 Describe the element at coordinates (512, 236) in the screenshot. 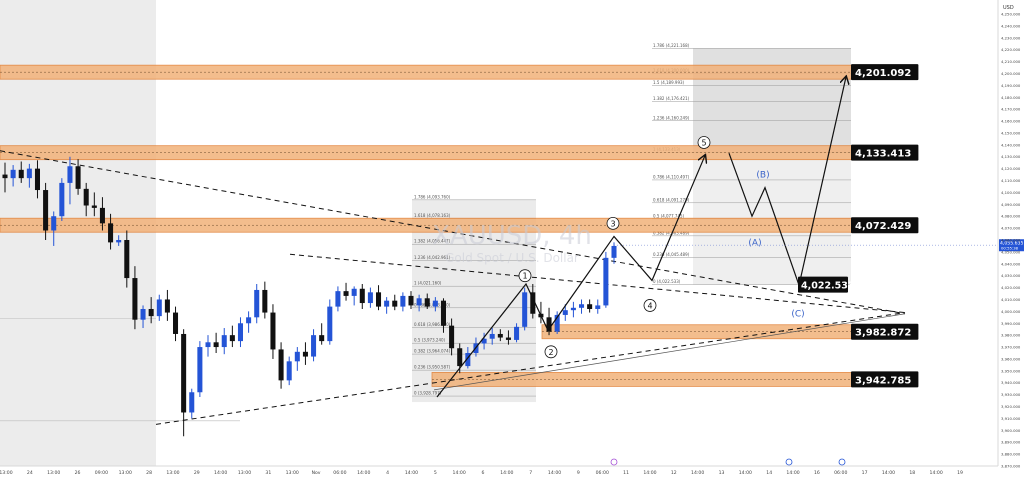

I see `watermark-symbol: XAUUSD, 4h` at that location.